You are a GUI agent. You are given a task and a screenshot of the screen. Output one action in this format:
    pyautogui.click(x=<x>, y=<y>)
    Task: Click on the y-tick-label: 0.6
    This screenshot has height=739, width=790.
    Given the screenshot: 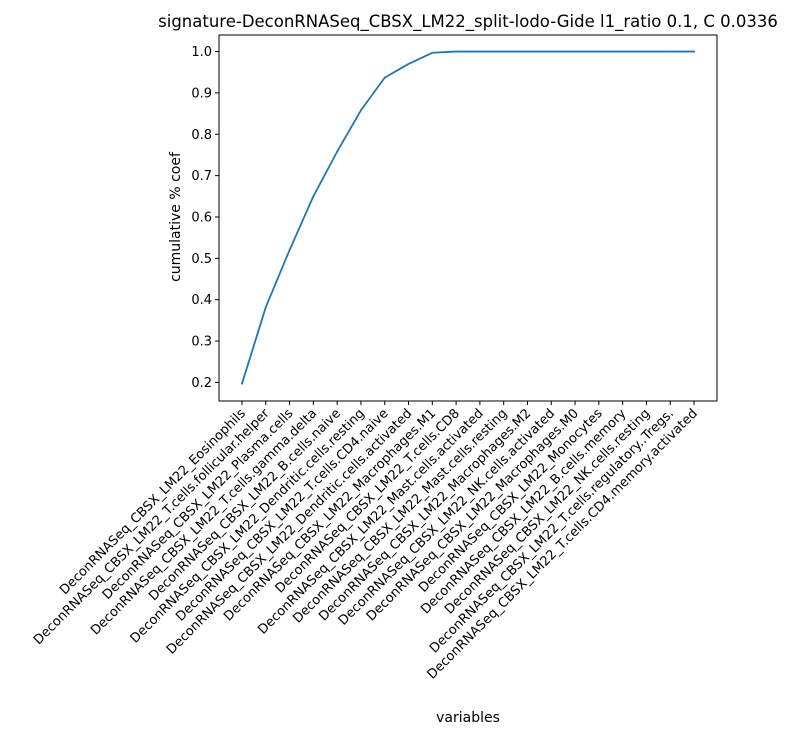 What is the action you would take?
    pyautogui.click(x=201, y=217)
    